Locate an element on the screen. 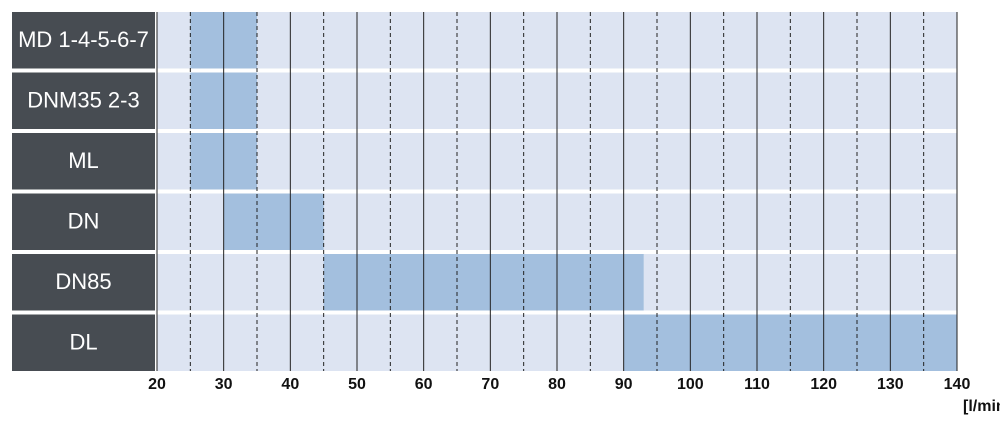 The image size is (1000, 425). category-label: MD 1-4-5-6-7 is located at coordinates (83, 39).